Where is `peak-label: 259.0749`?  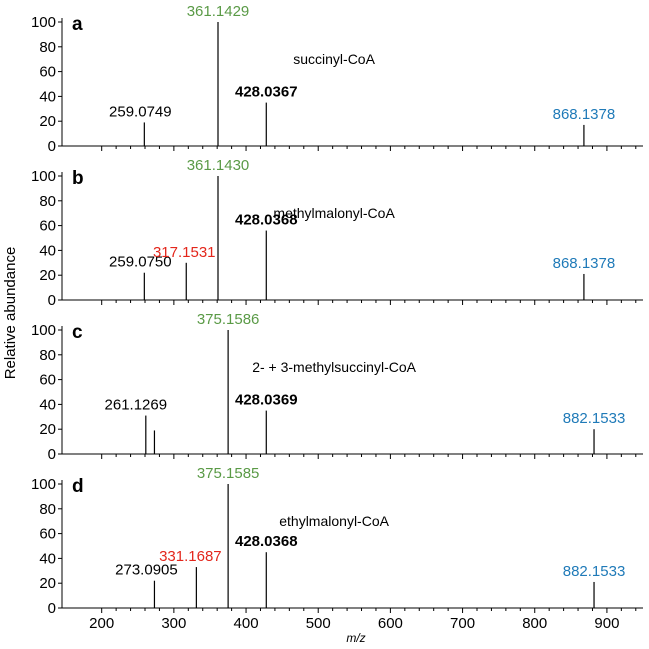 peak-label: 259.0749 is located at coordinates (140, 111).